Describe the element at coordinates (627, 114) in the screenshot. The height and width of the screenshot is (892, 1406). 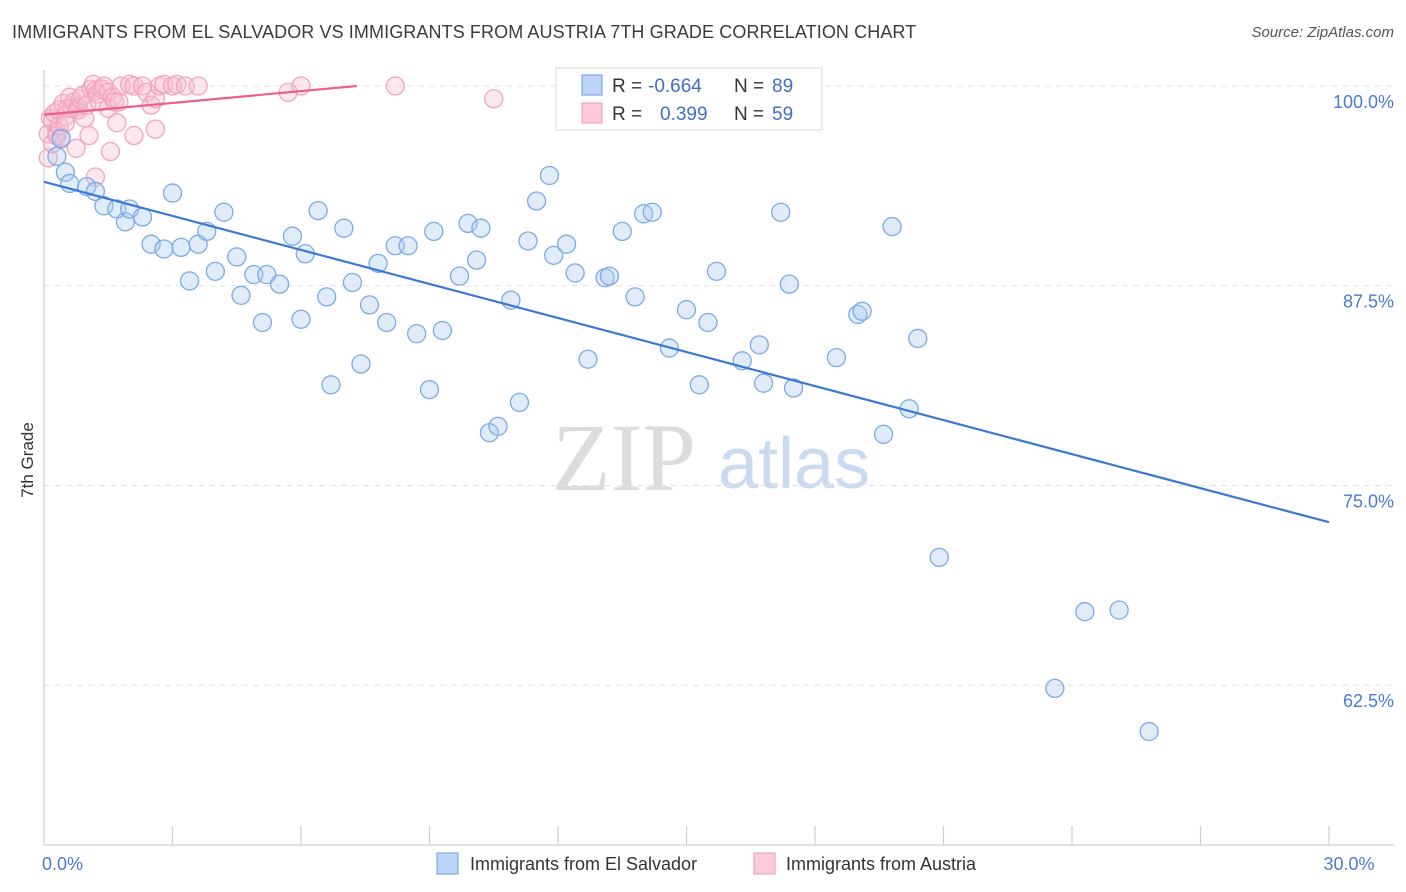
I see `legend-r-label-2: R =` at that location.